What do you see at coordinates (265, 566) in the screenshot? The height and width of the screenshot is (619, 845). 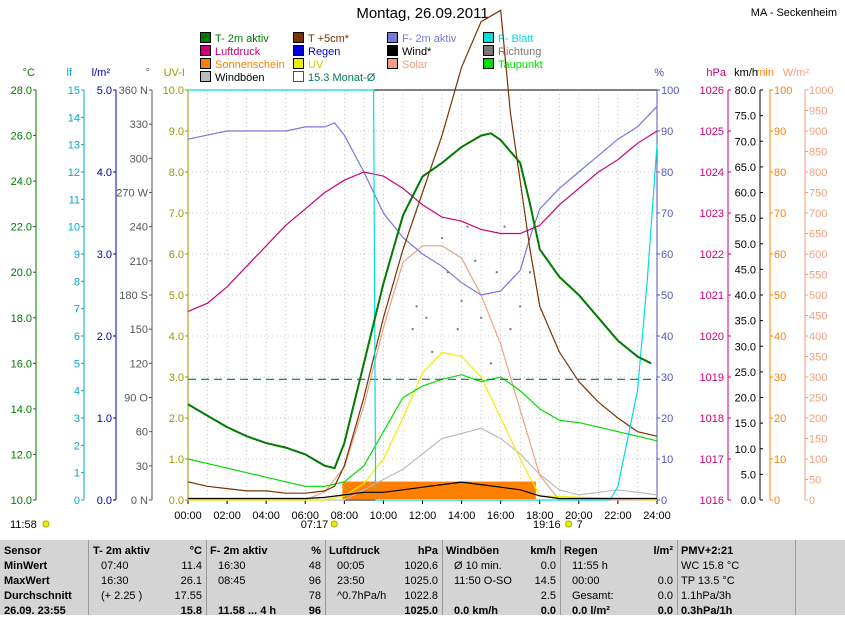 I see `table-cell-row: 16:30 48` at bounding box center [265, 566].